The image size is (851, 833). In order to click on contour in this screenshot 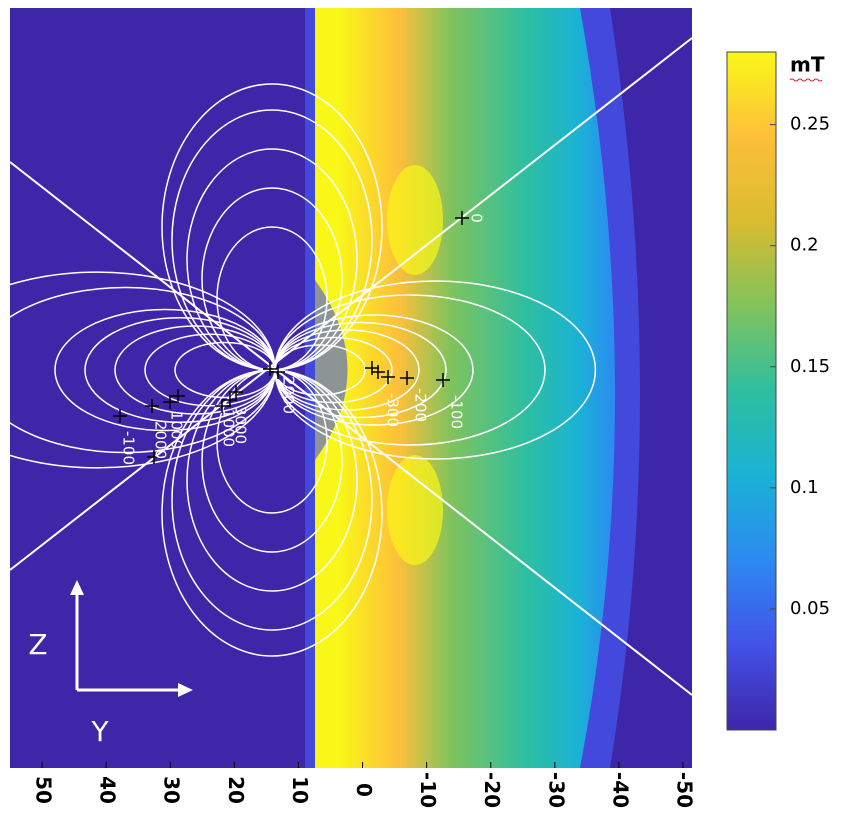, I will do `click(272, 513)`.